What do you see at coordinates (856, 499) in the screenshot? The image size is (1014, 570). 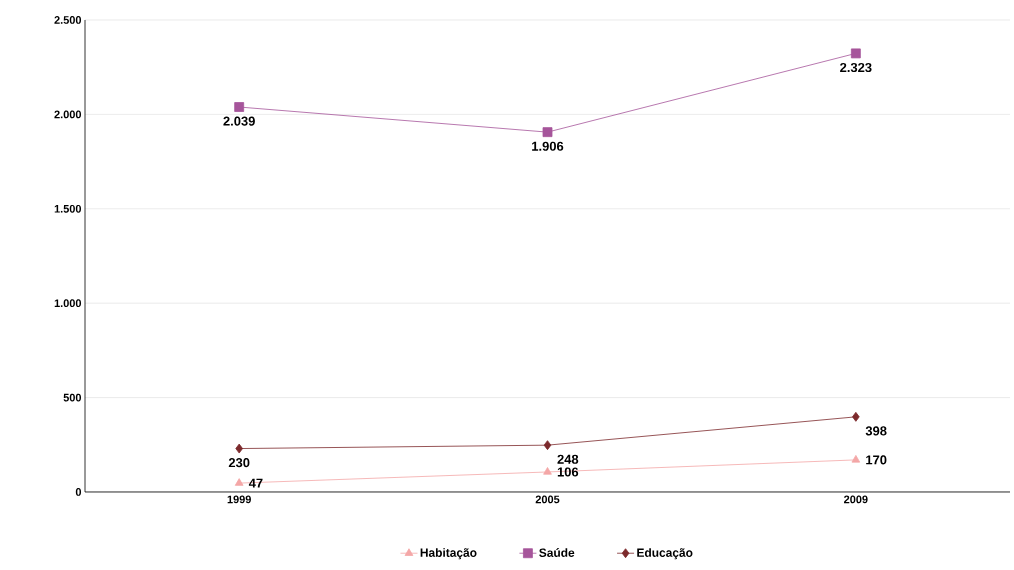 I see `x-tick-label: 2009` at bounding box center [856, 499].